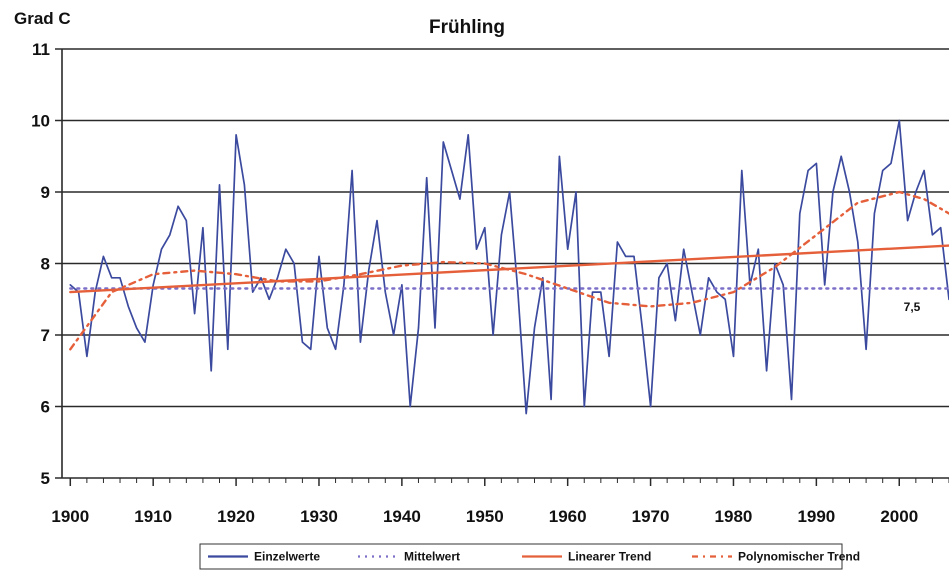  Describe the element at coordinates (521, 556) in the screenshot. I see `legend-box` at that location.